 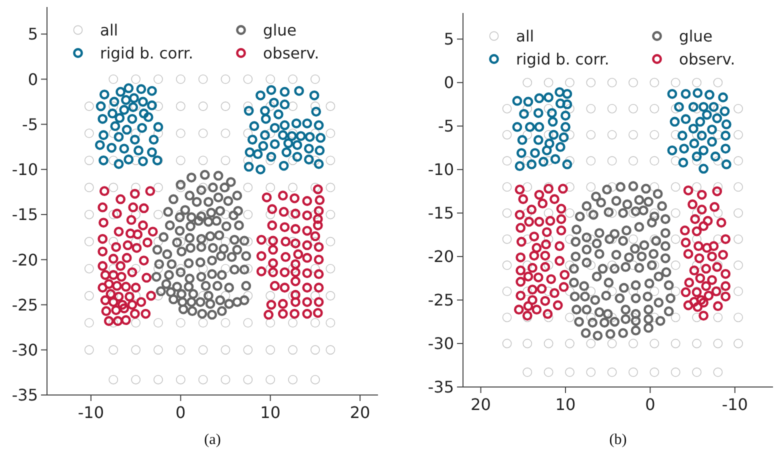 What do you see at coordinates (212, 440) in the screenshot?
I see `text: (a)` at bounding box center [212, 440].